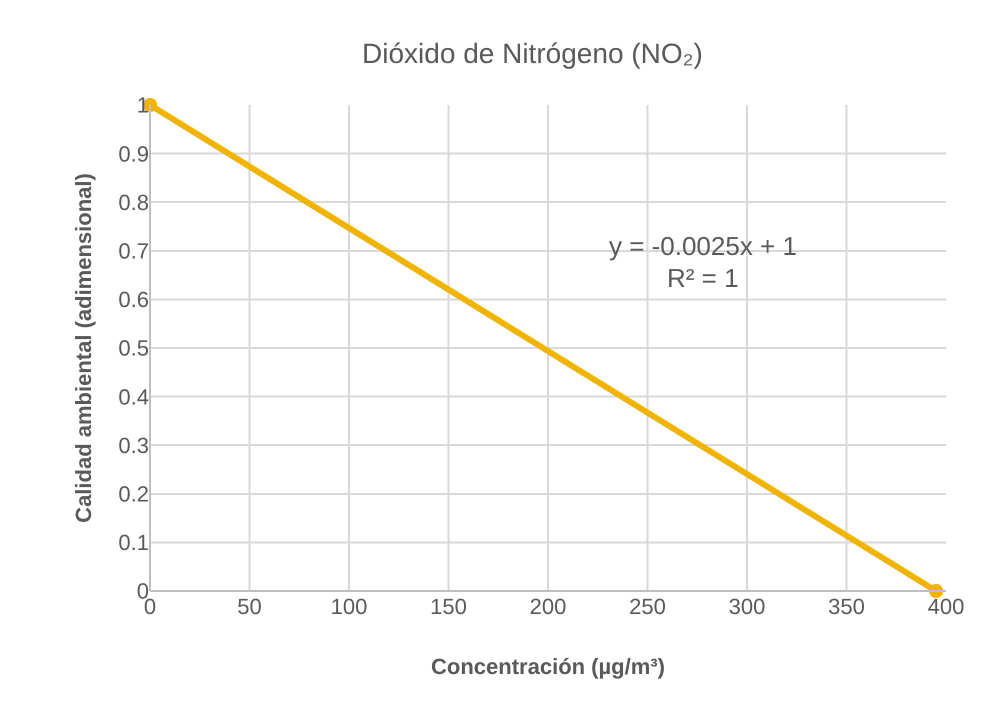 The height and width of the screenshot is (721, 986). Describe the element at coordinates (747, 606) in the screenshot. I see `x-tick-label: 300` at that location.